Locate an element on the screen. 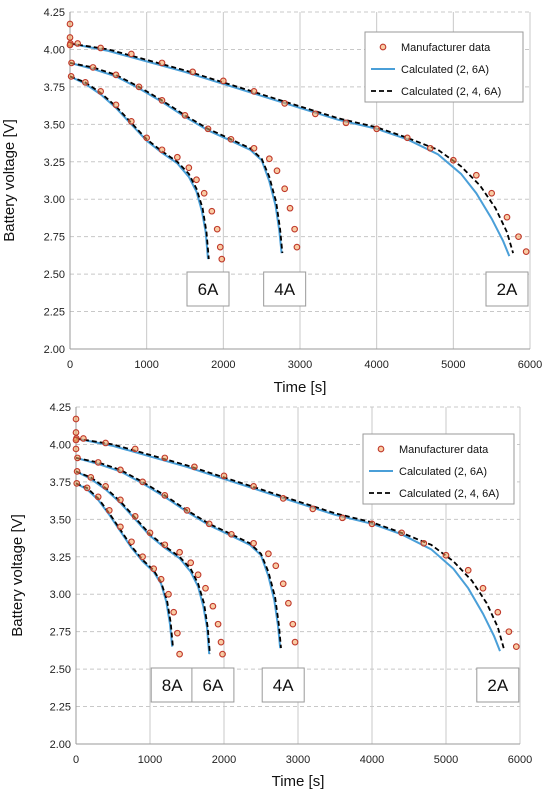 The height and width of the screenshot is (796, 550). x-tick-label: 2000 is located at coordinates (223, 365).